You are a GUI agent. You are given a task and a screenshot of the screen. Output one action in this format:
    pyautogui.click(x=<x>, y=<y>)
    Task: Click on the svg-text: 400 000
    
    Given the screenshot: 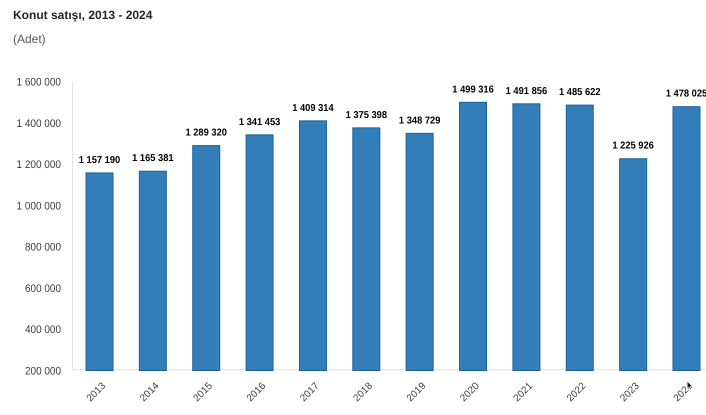 What is the action you would take?
    pyautogui.click(x=43, y=330)
    